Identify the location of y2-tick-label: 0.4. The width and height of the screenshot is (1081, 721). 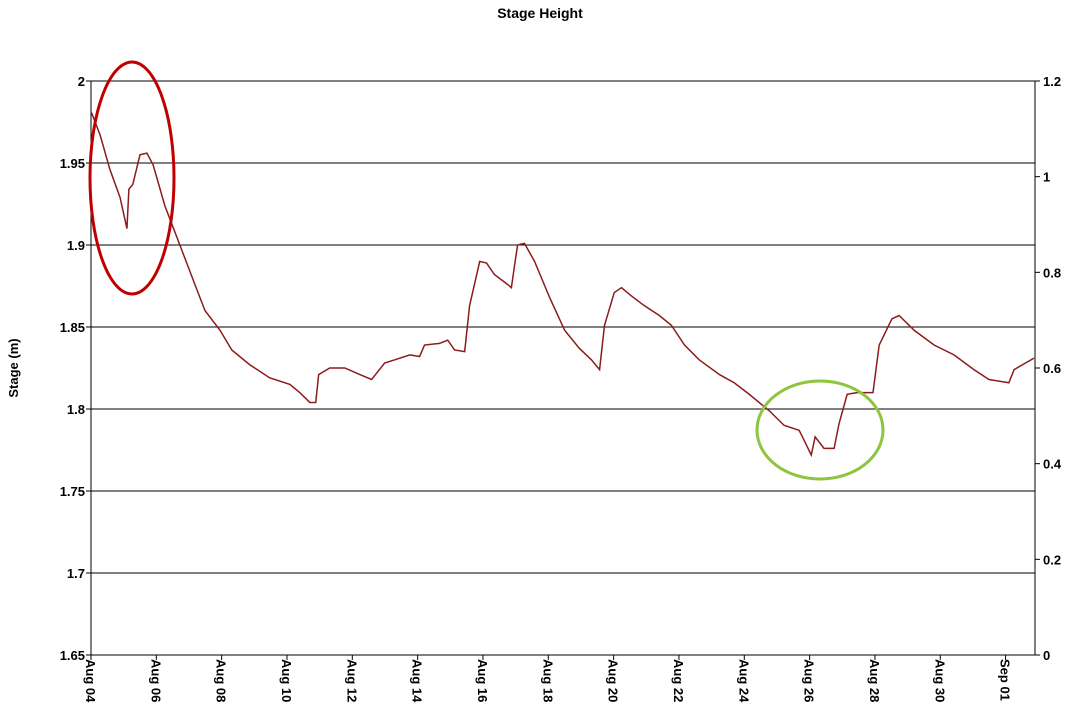
(1052, 464).